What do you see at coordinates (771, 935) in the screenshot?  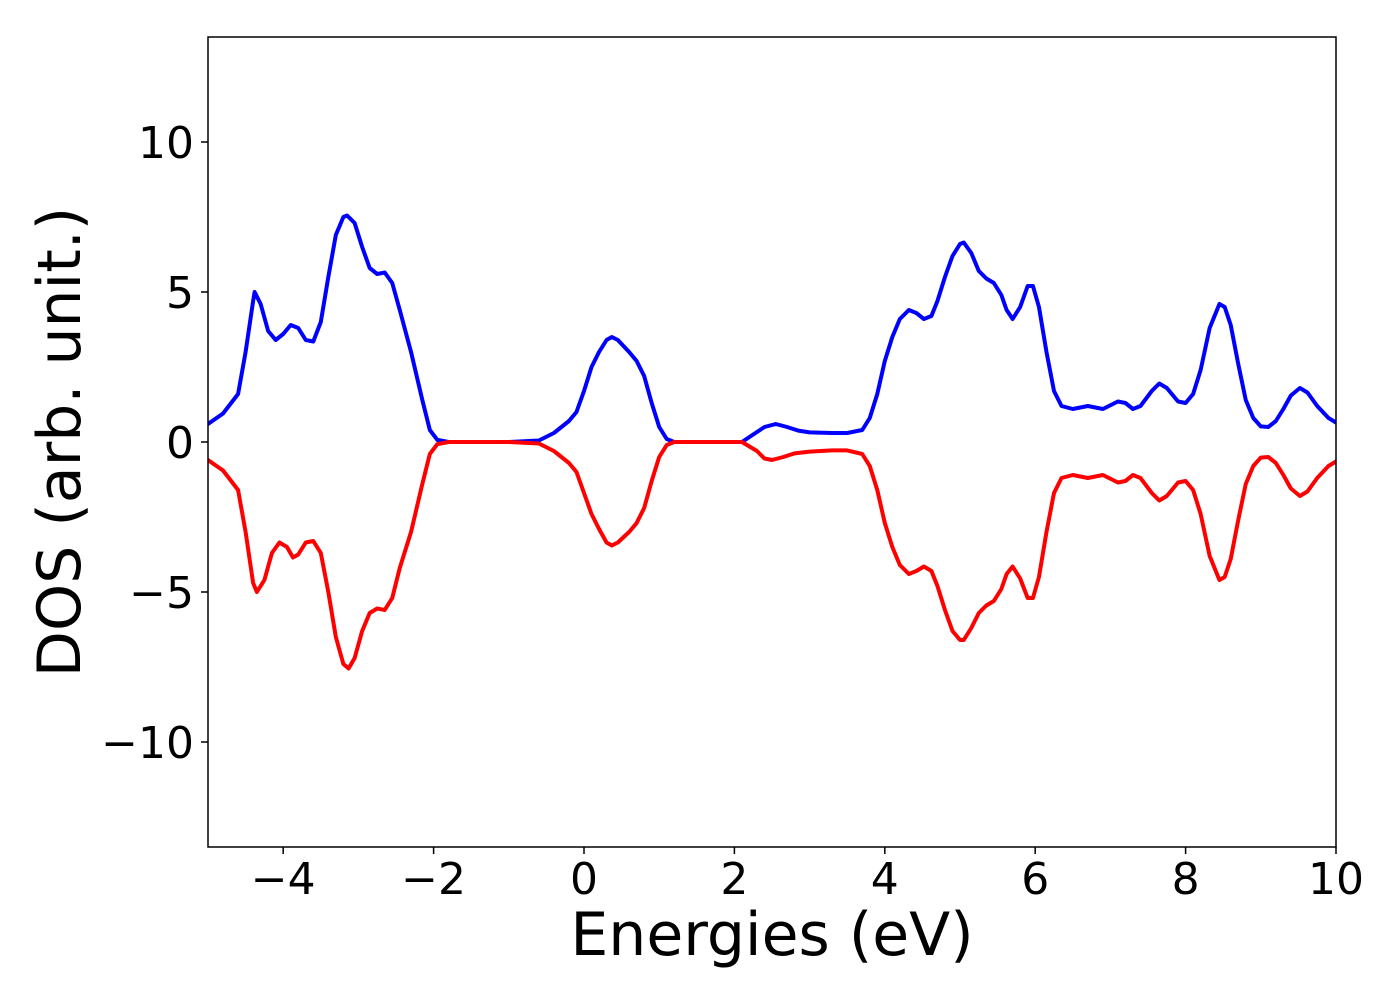 I see `x-axis-title: Energies (eV)` at bounding box center [771, 935].